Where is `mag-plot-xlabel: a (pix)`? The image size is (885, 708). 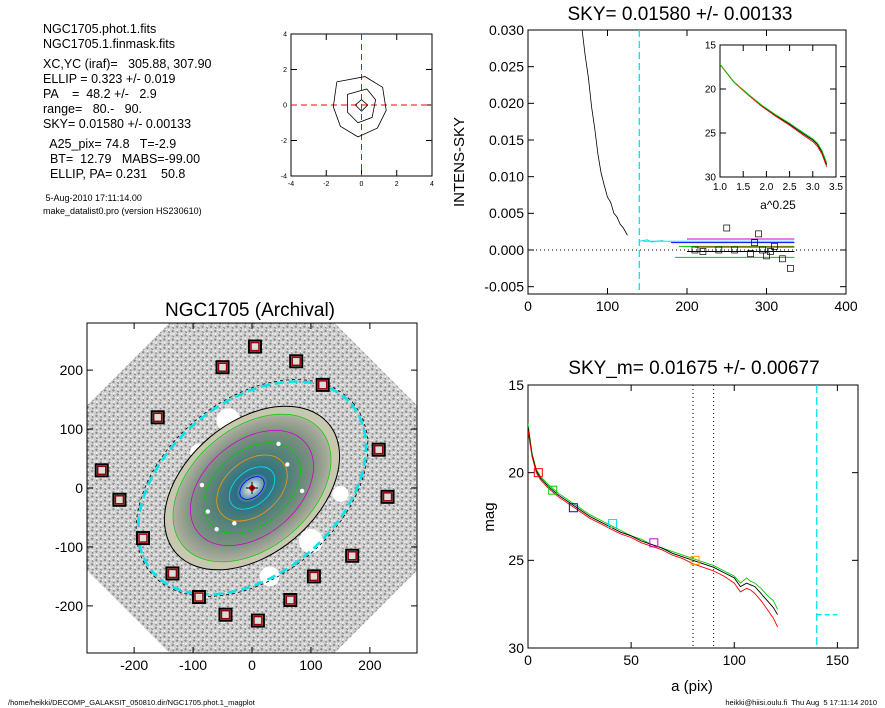 mag-plot-xlabel: a (pix) is located at coordinates (692, 686).